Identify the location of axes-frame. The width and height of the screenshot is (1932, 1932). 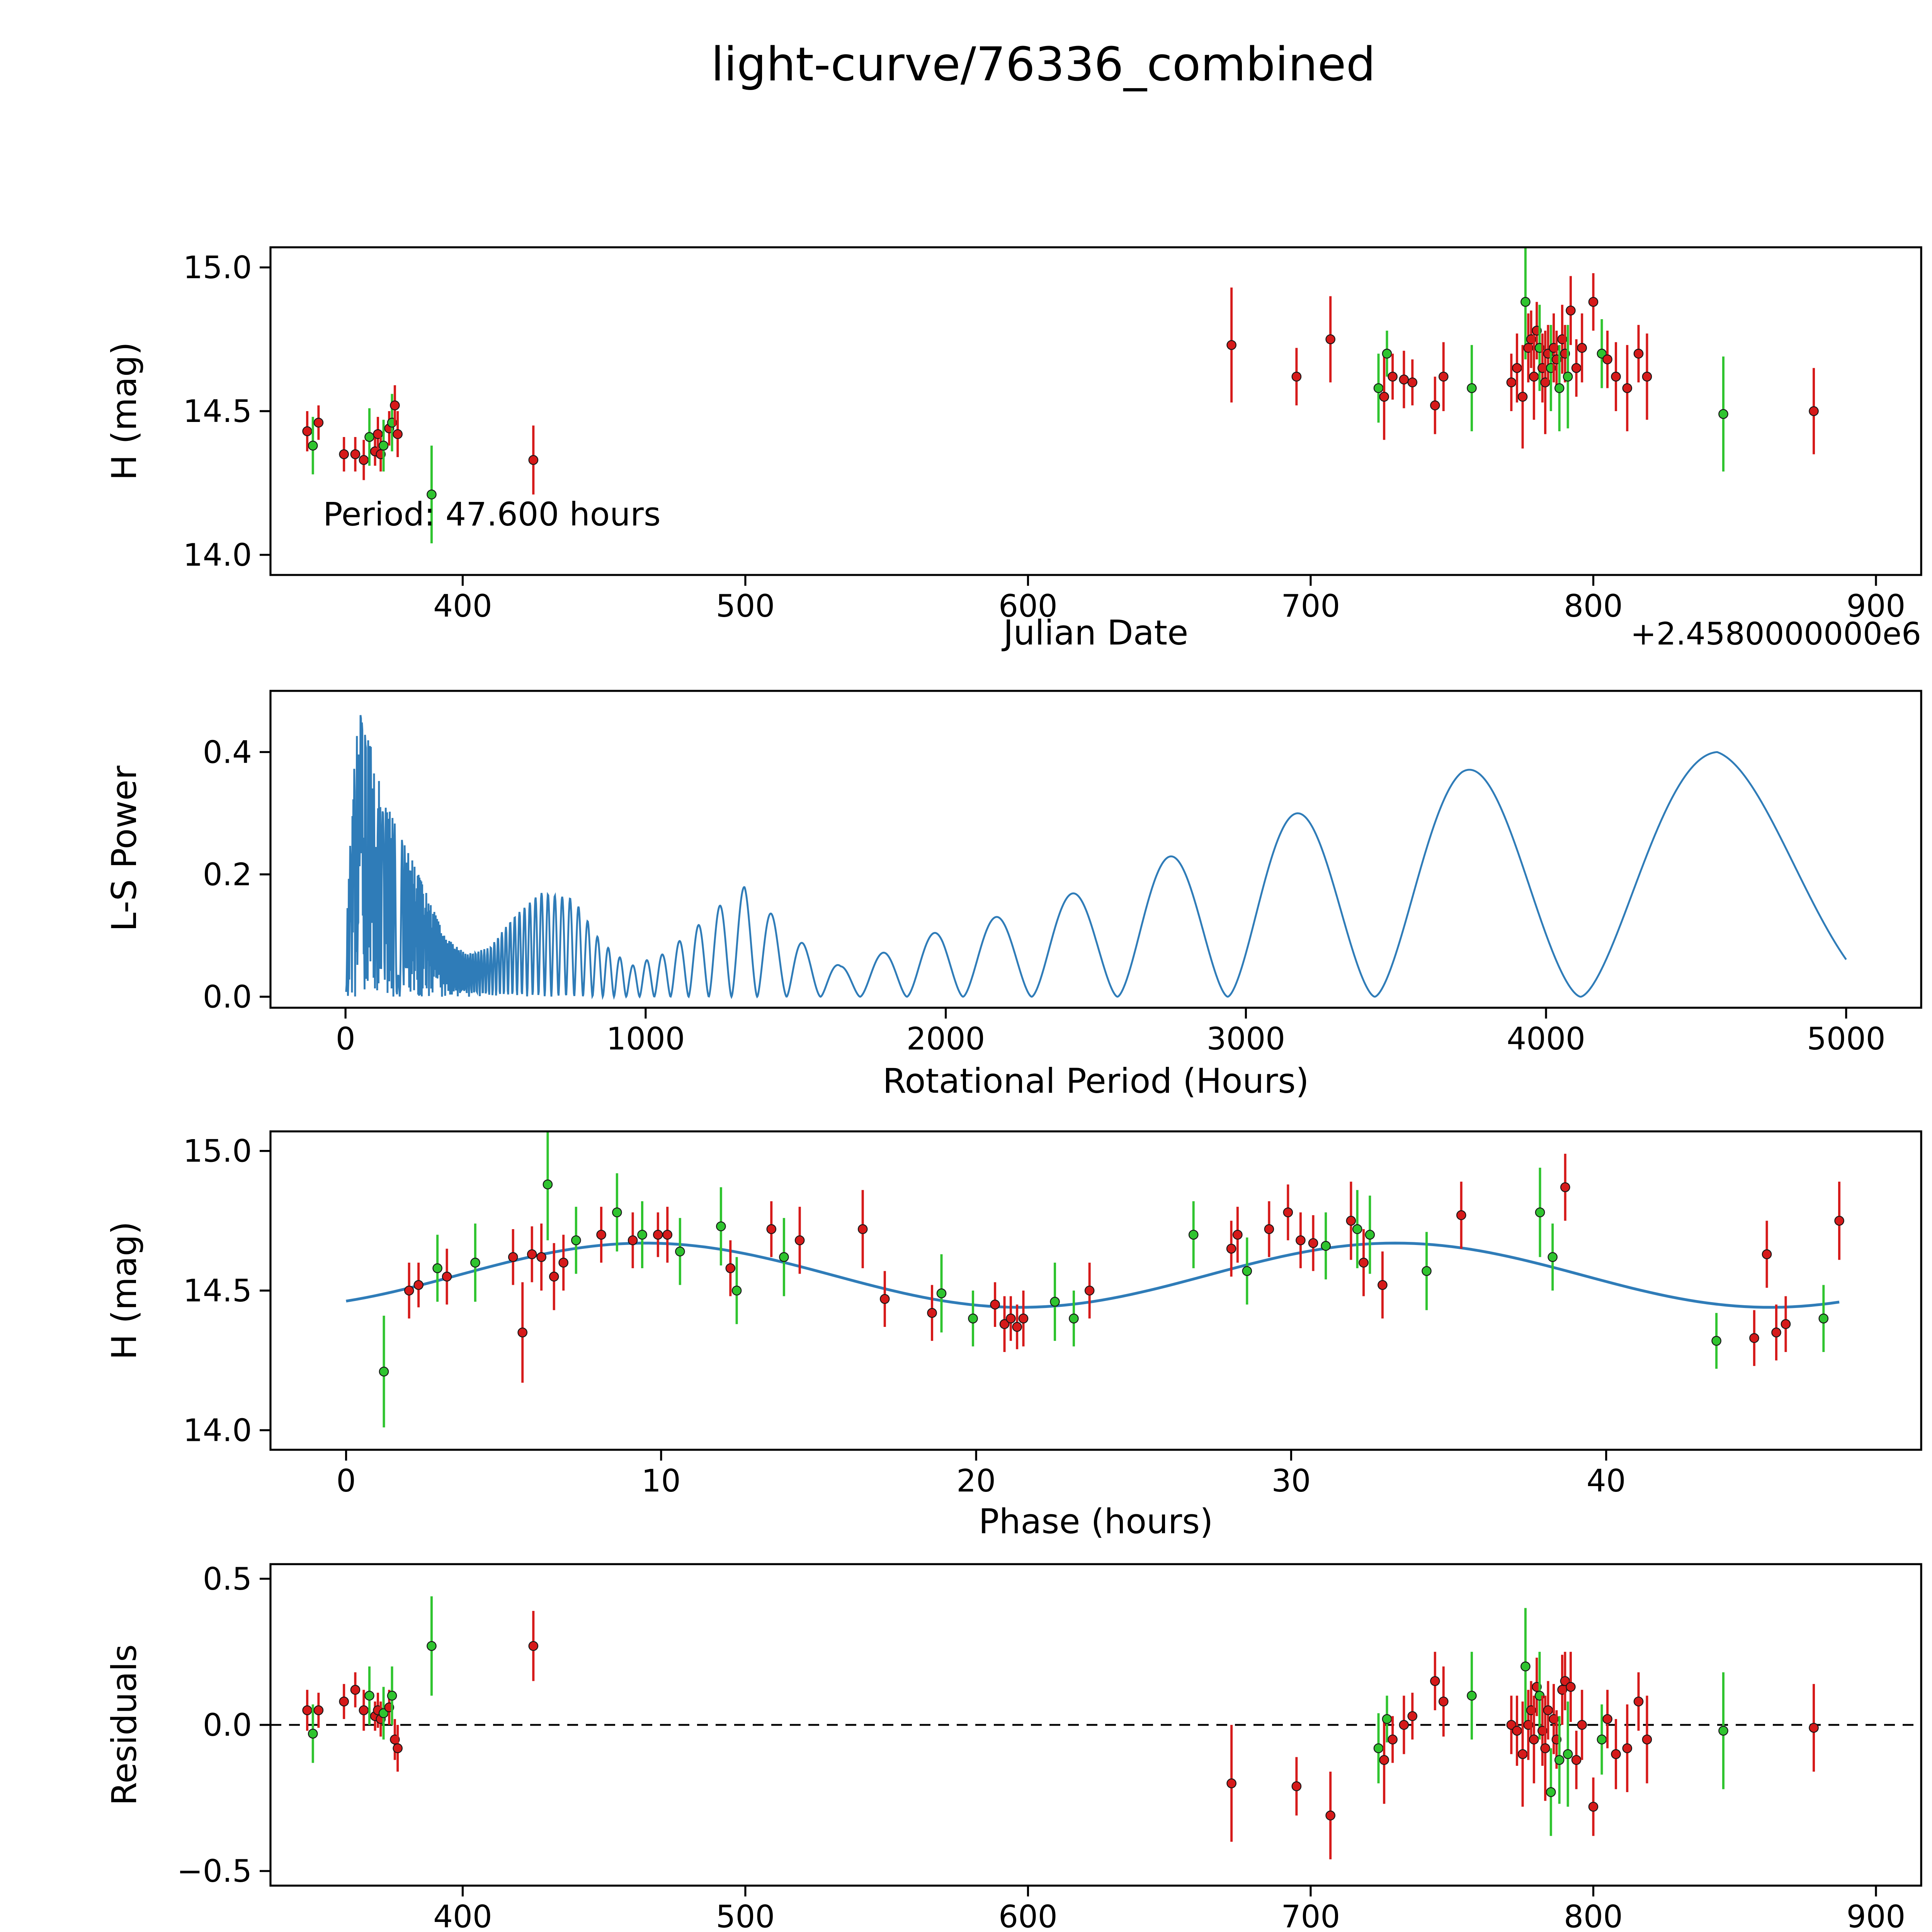
(1095, 850).